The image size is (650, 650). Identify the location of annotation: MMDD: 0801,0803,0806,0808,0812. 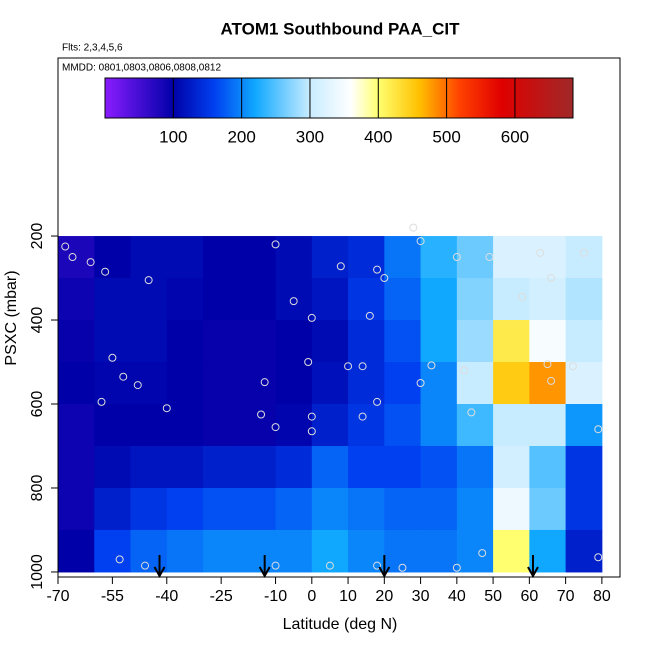
(141, 68).